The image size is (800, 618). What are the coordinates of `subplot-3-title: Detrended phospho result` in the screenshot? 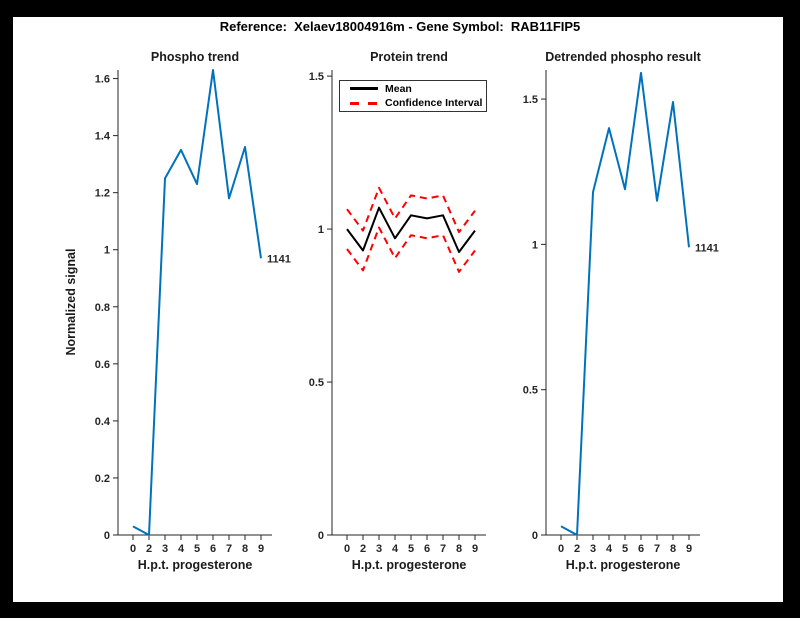 It's located at (623, 57).